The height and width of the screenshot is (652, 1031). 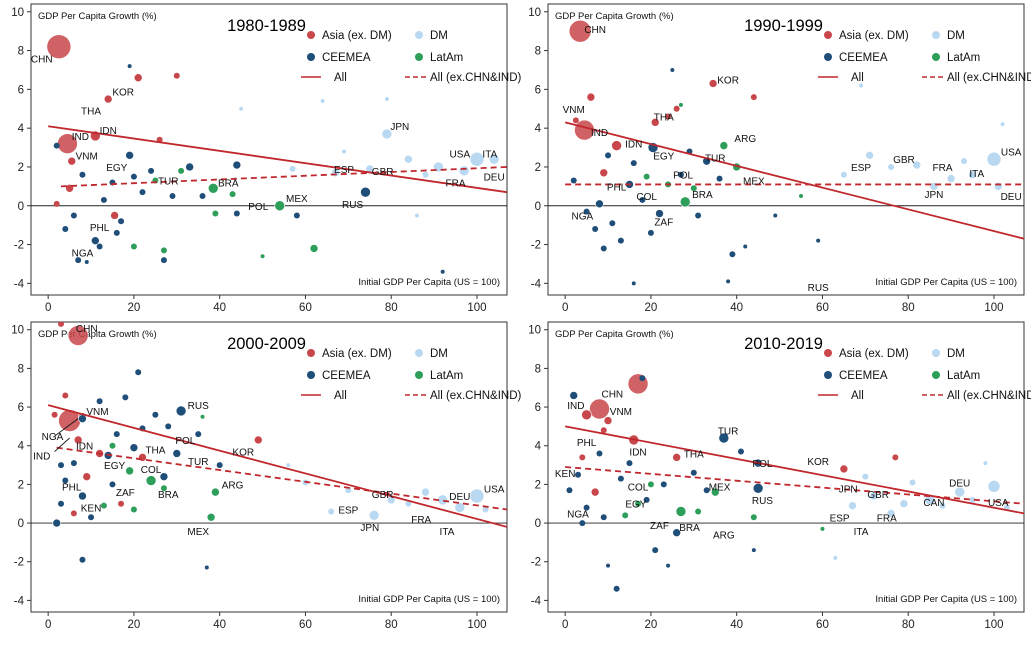 I want to click on points, so click(x=788, y=482).